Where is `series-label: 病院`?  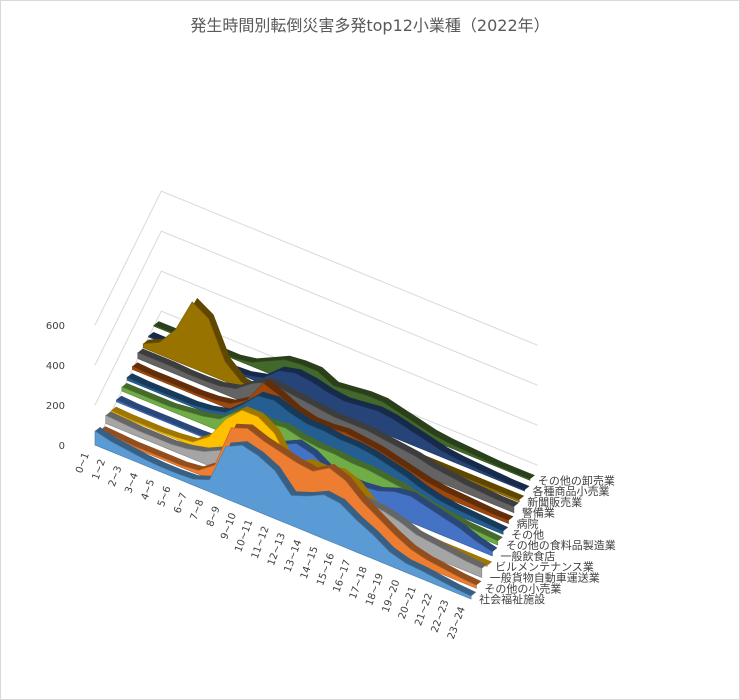 series-label: 病院 is located at coordinates (528, 524).